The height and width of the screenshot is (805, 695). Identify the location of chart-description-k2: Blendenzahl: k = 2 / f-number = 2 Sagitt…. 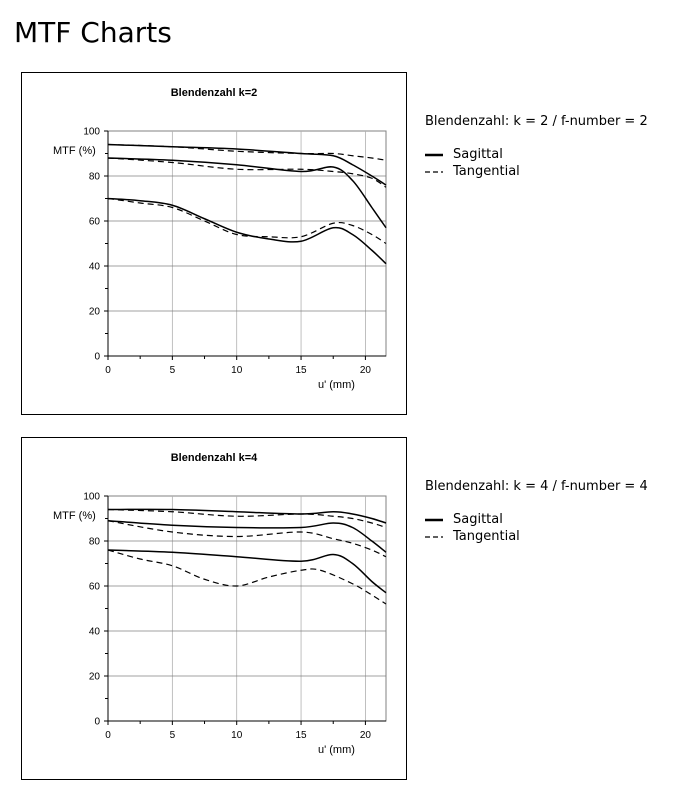
(536, 147).